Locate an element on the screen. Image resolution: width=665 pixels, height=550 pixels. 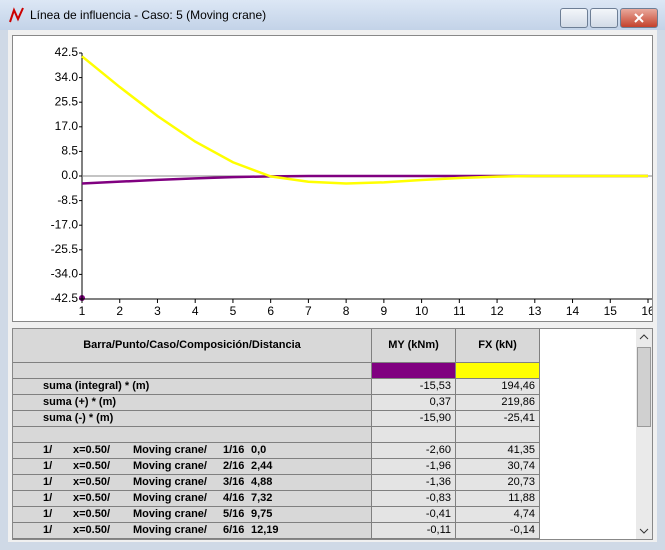
value-cell: -0,83 is located at coordinates (414, 499).